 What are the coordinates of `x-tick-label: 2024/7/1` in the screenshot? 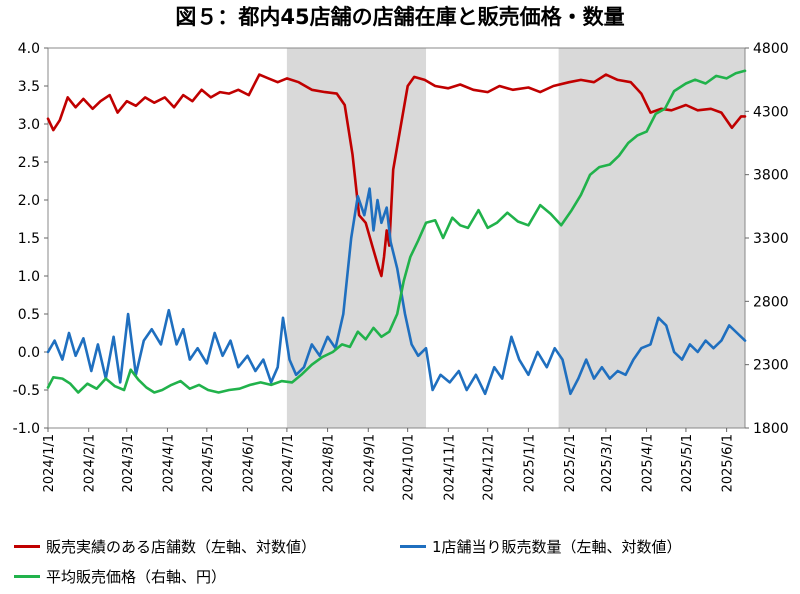 It's located at (288, 463).